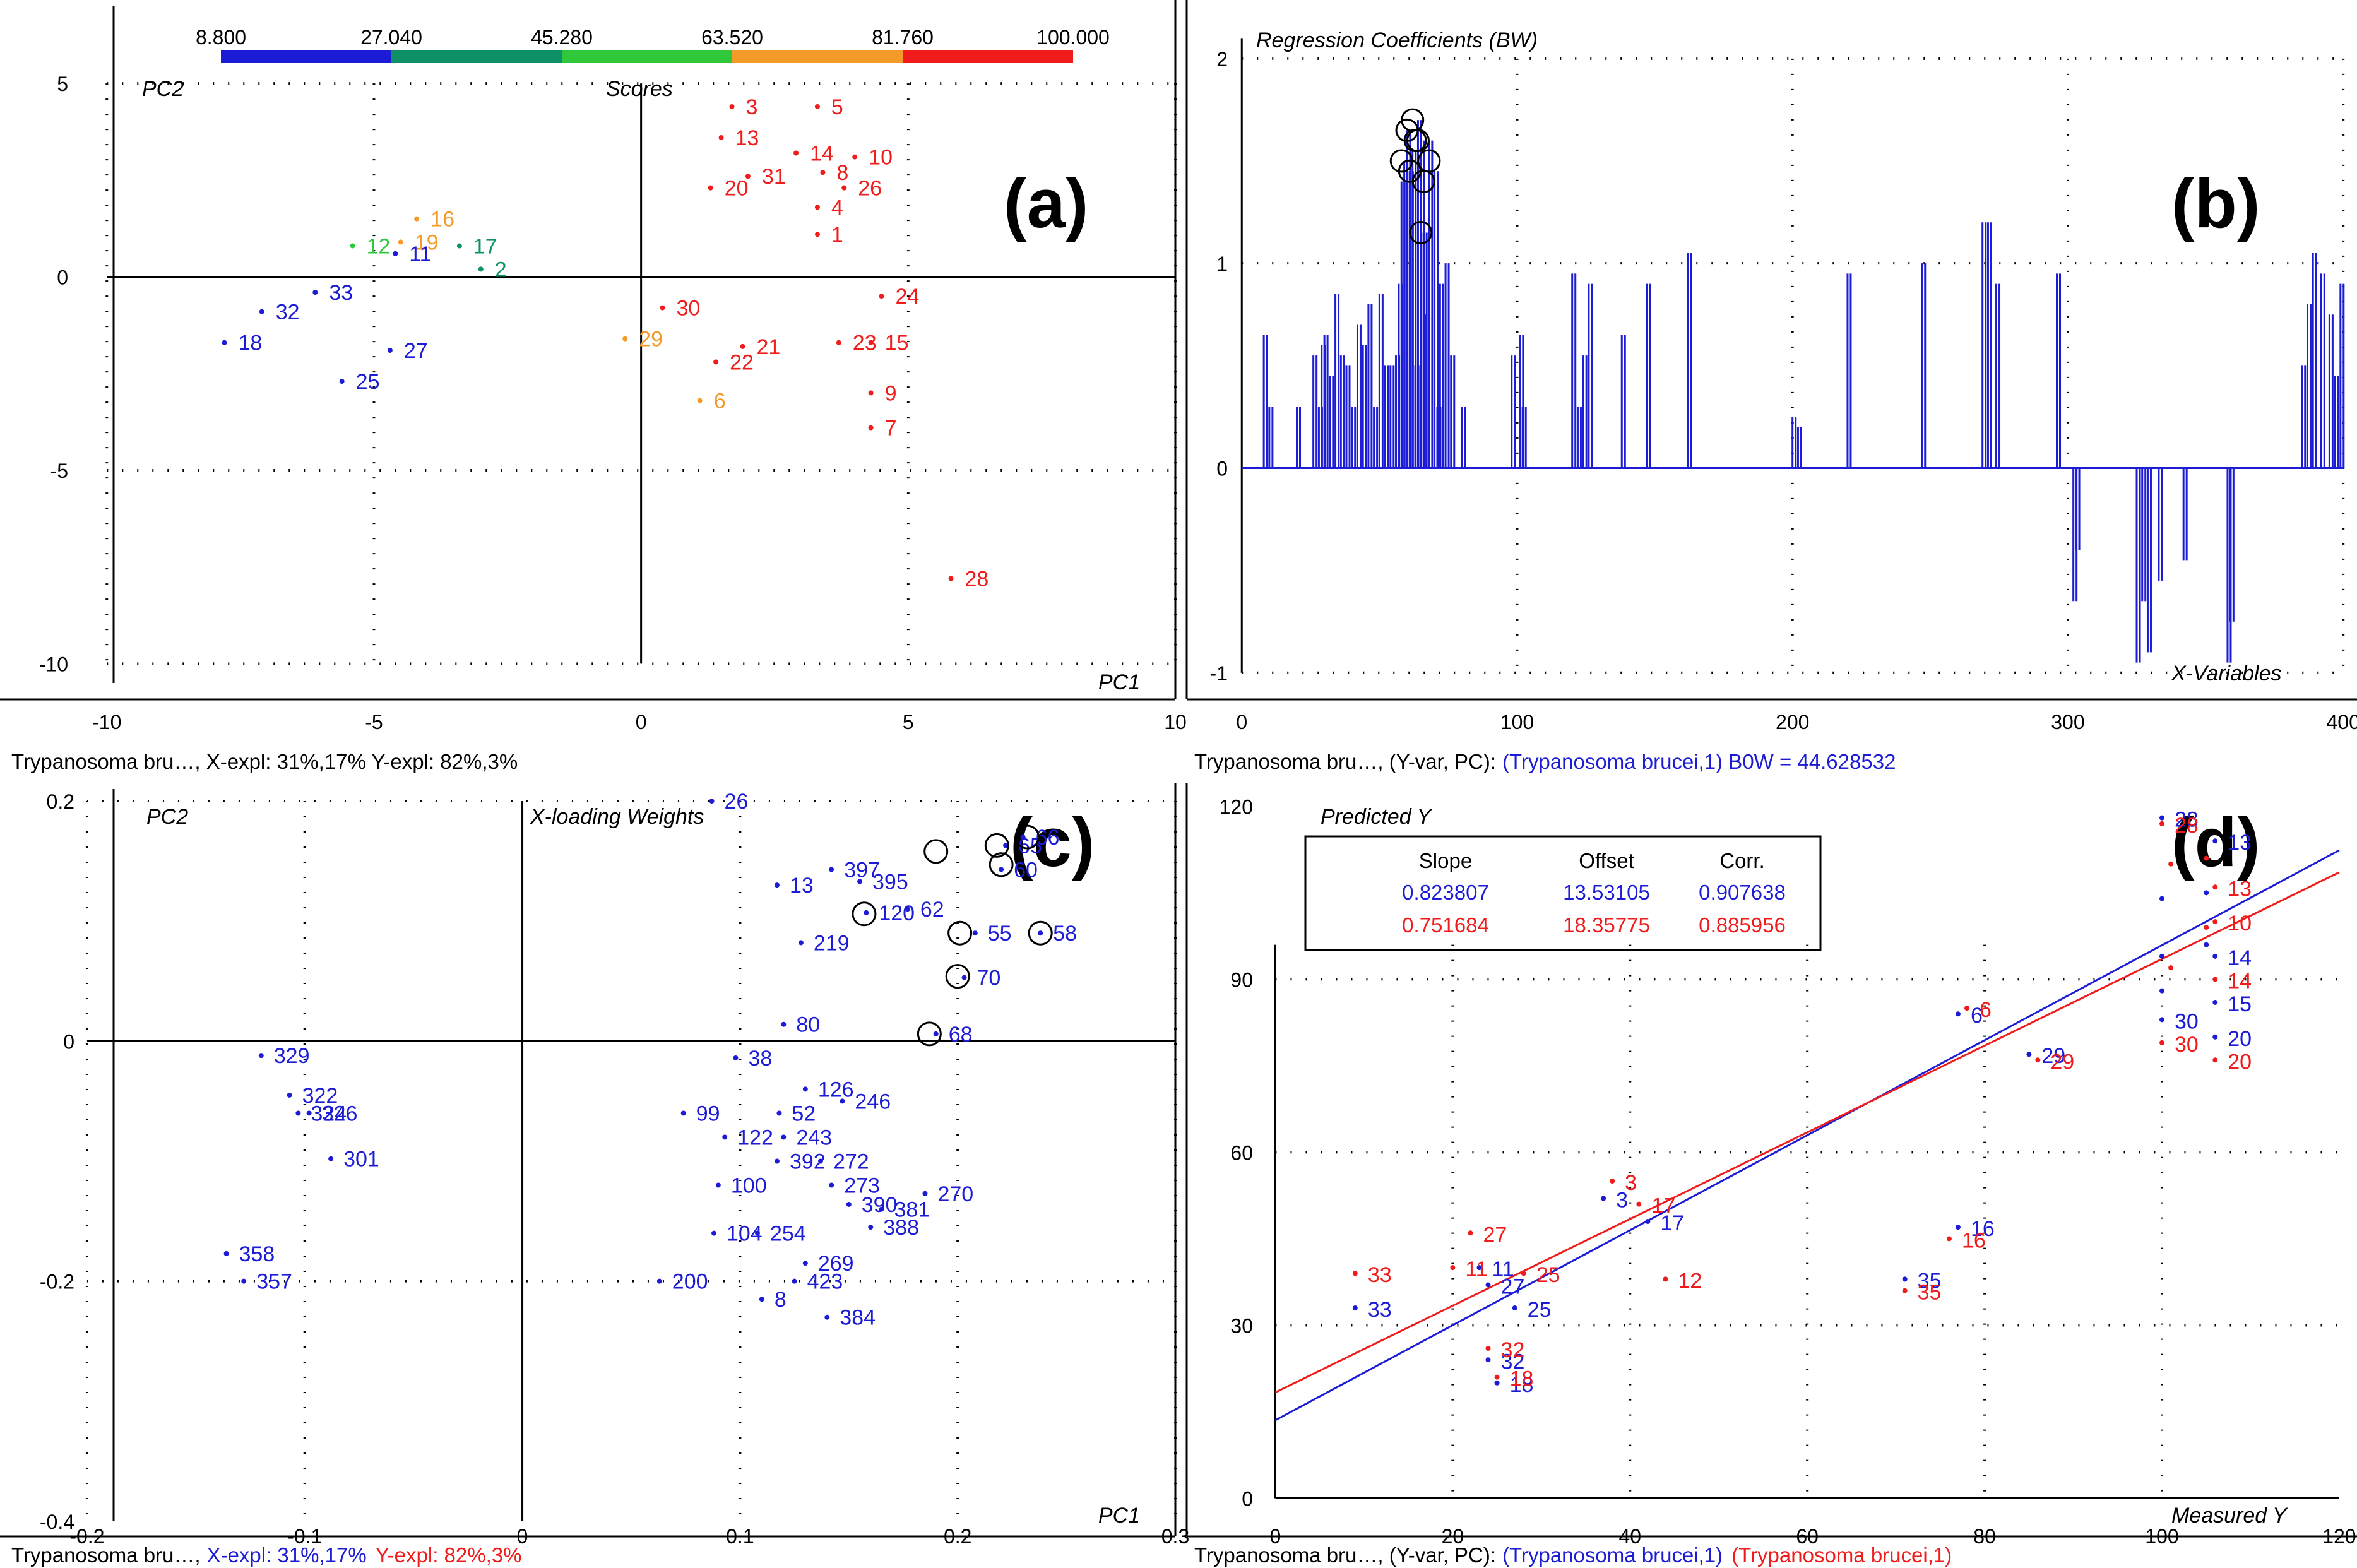 The width and height of the screenshot is (2357, 1568). What do you see at coordinates (1622, 1201) in the screenshot?
I see `panel-d-calibration-label: 3` at bounding box center [1622, 1201].